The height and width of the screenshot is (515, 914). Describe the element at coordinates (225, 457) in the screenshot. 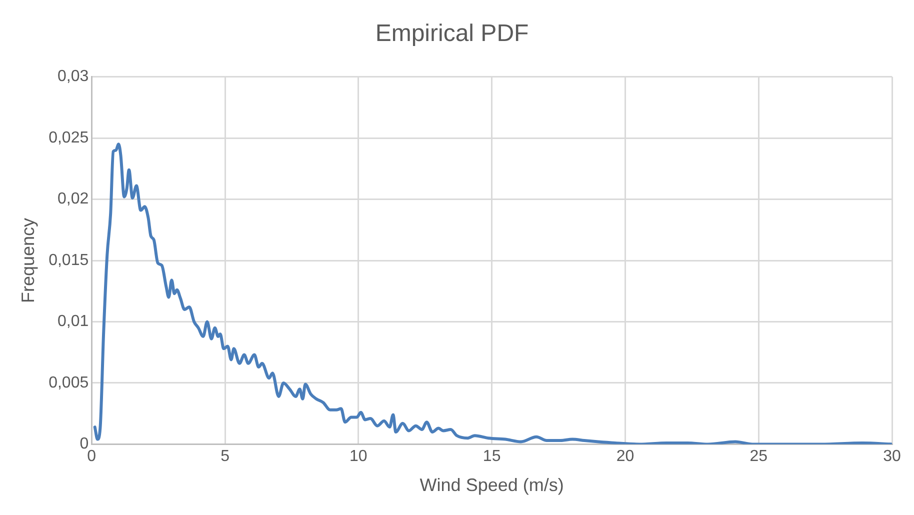

I see `x-tick-label: 5` at that location.